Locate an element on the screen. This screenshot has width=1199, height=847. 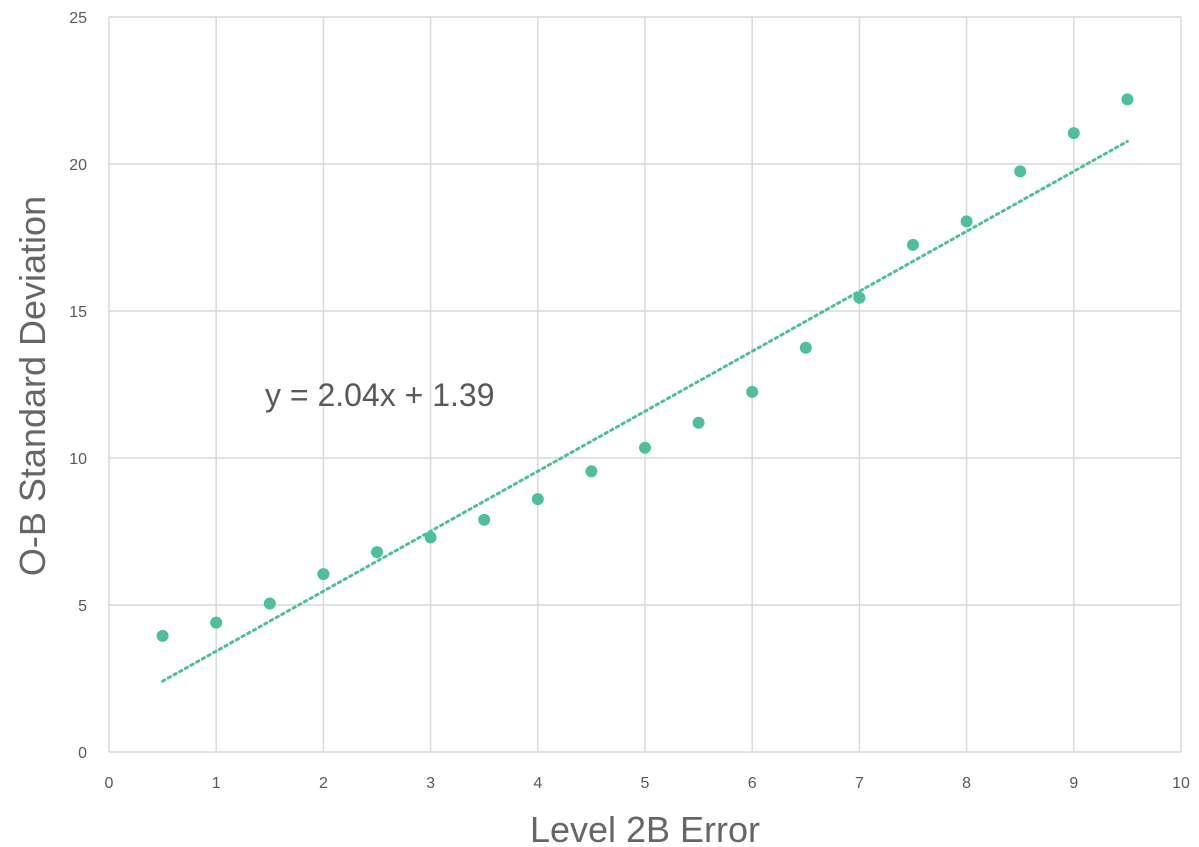
x-tick-label: 0 is located at coordinates (109, 783).